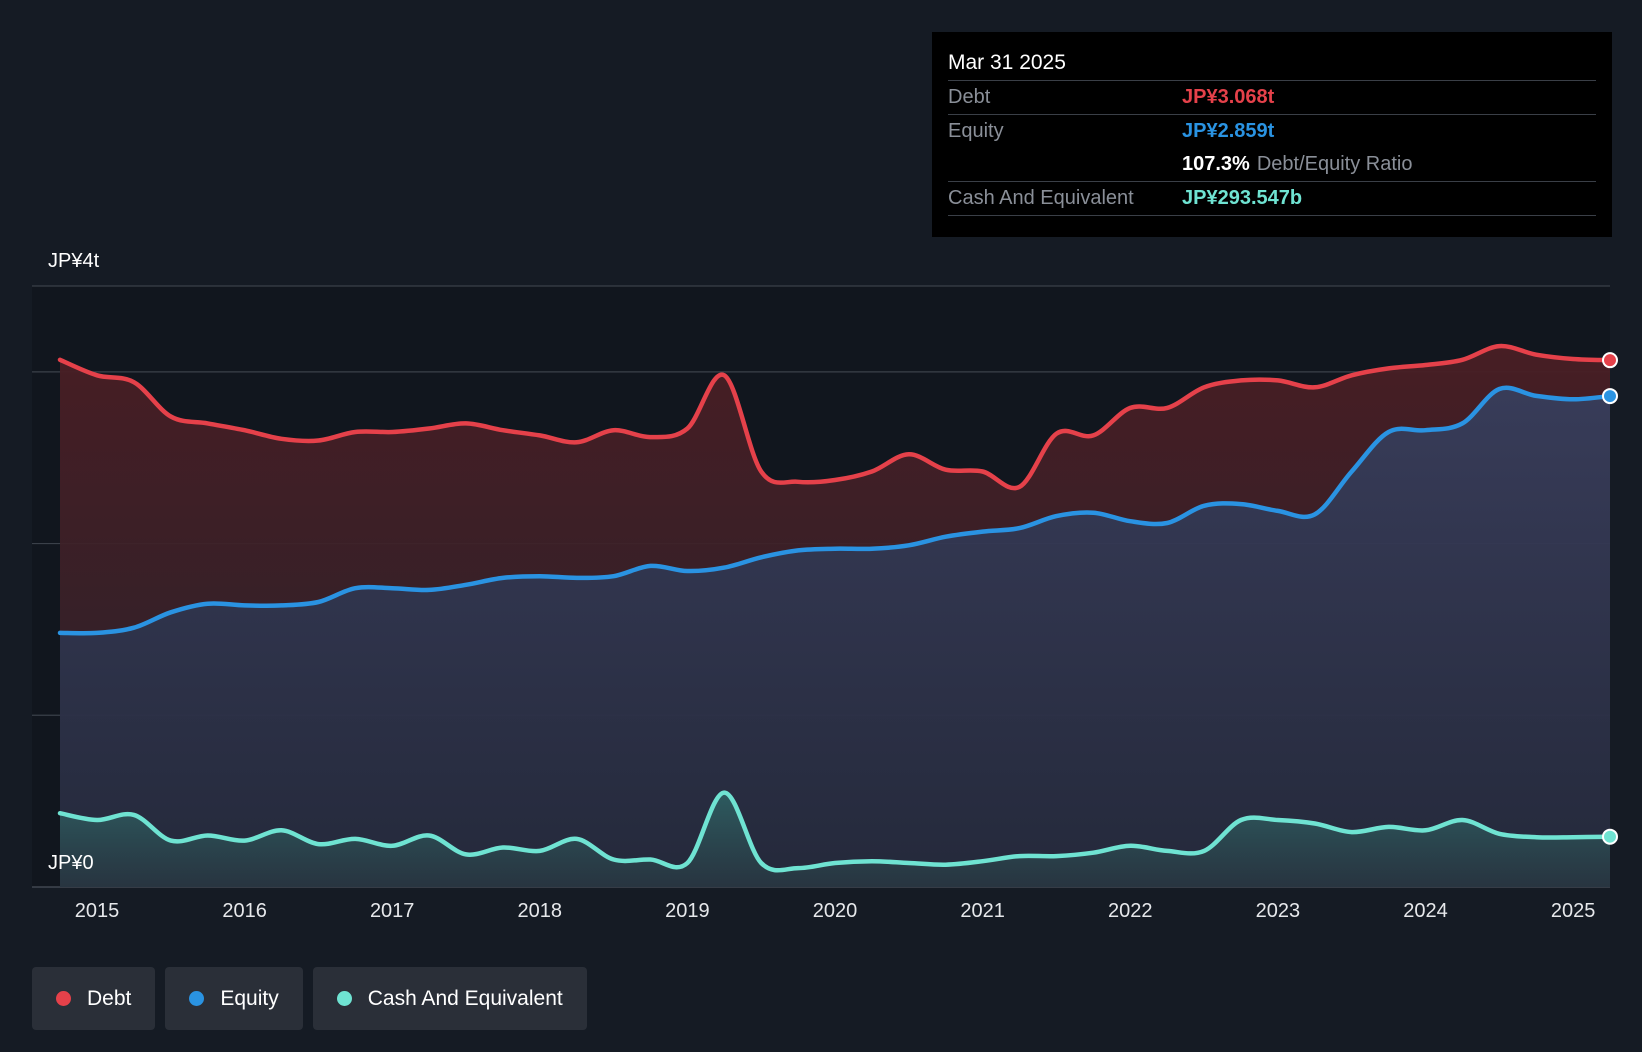 This screenshot has height=1052, width=1642. What do you see at coordinates (63, 998) in the screenshot?
I see `legend-dot-debt-icon` at bounding box center [63, 998].